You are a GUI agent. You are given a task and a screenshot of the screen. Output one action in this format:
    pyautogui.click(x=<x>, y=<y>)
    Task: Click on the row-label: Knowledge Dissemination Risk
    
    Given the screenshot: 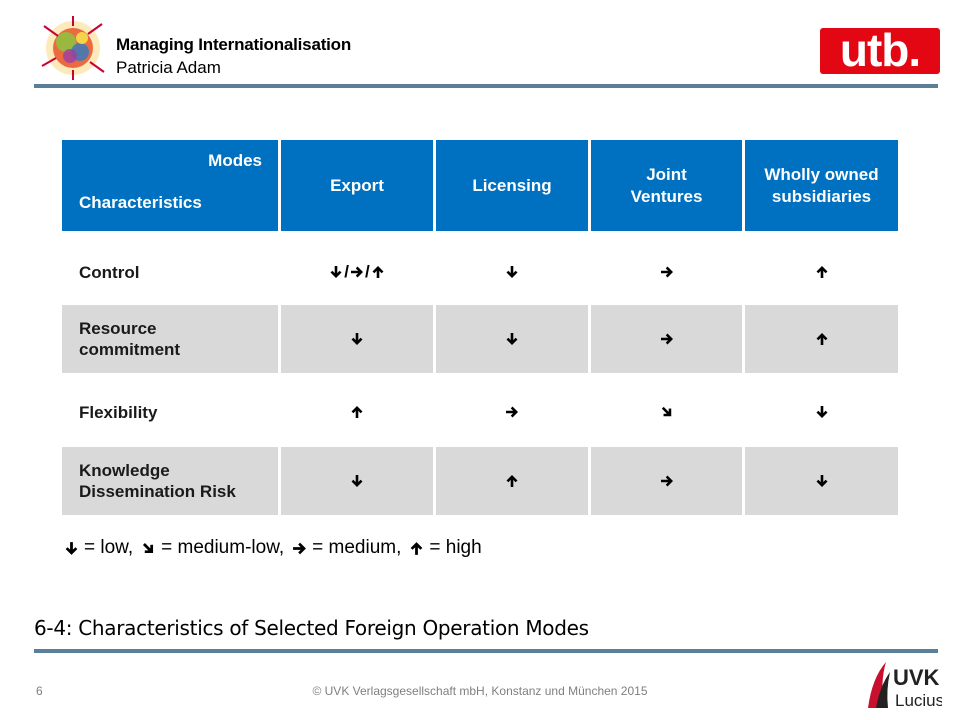 What is the action you would take?
    pyautogui.click(x=157, y=481)
    